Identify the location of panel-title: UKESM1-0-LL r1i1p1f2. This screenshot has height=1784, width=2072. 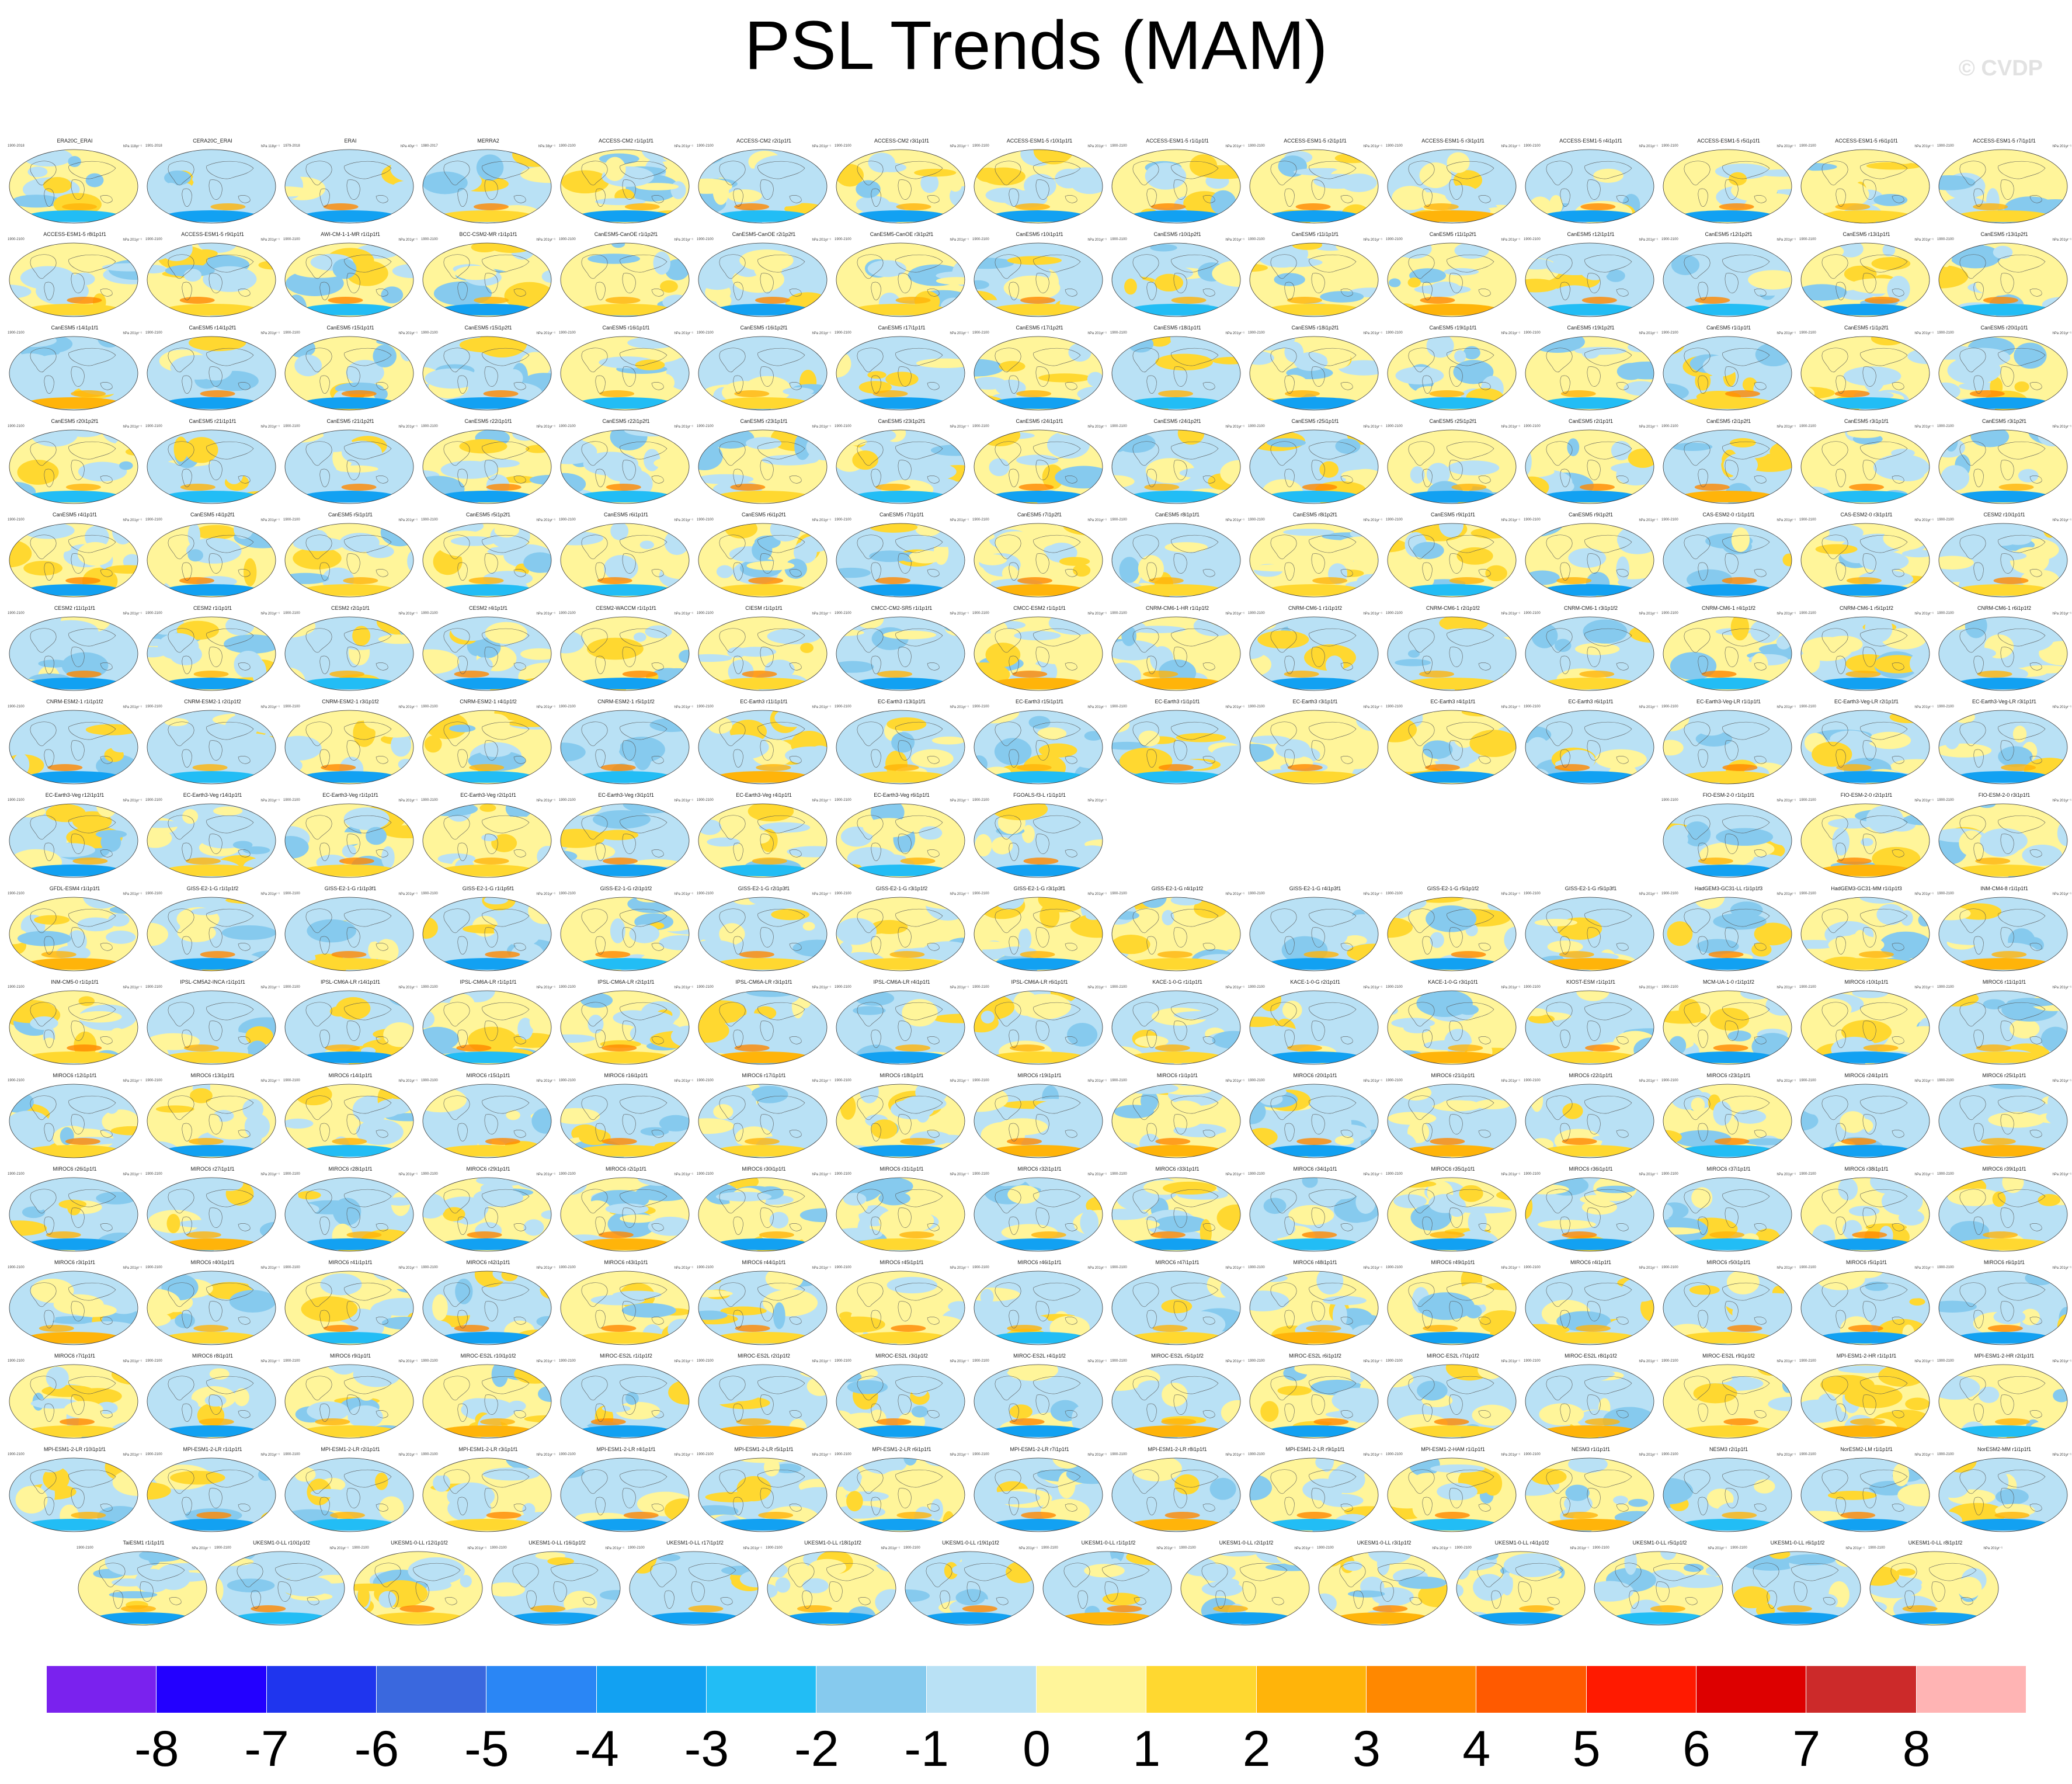
(1108, 1543).